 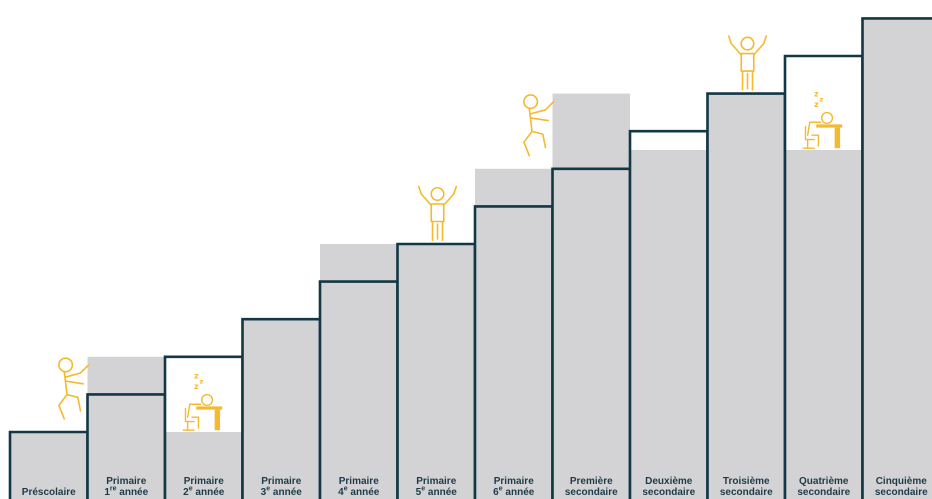 I want to click on step-label-3: Primaire 2e année, so click(x=204, y=487).